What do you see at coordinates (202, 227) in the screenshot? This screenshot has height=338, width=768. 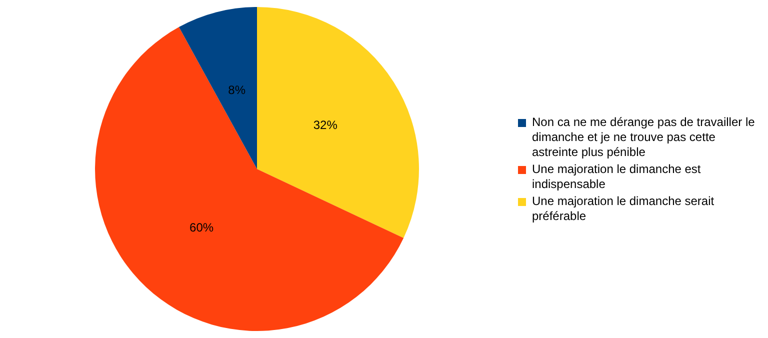 I see `data-label: 60%` at bounding box center [202, 227].